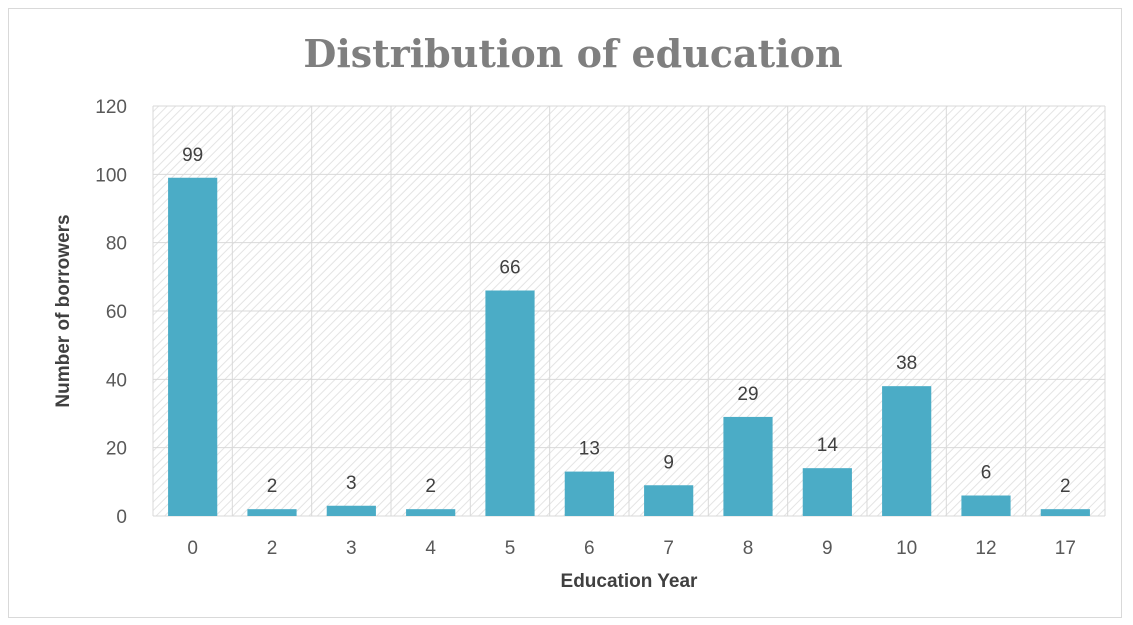  Describe the element at coordinates (111, 175) in the screenshot. I see `y-tick-label: 100` at that location.